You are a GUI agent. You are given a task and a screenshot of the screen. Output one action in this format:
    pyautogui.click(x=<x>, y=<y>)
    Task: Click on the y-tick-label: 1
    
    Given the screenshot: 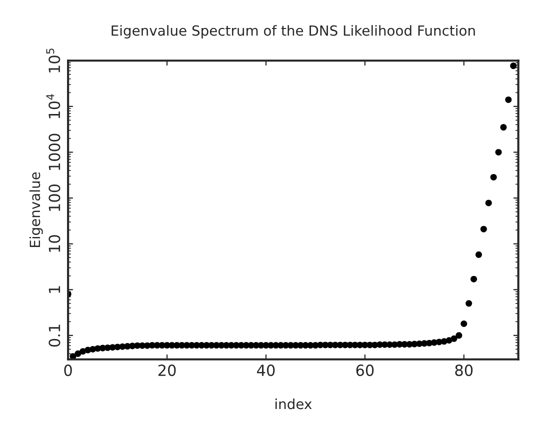 What is the action you would take?
    pyautogui.click(x=54, y=289)
    